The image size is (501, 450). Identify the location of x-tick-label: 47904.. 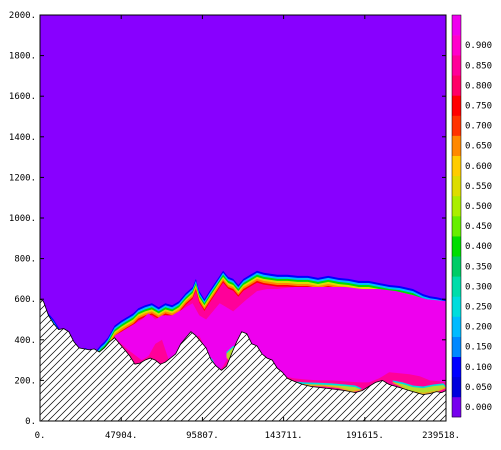
(121, 436).